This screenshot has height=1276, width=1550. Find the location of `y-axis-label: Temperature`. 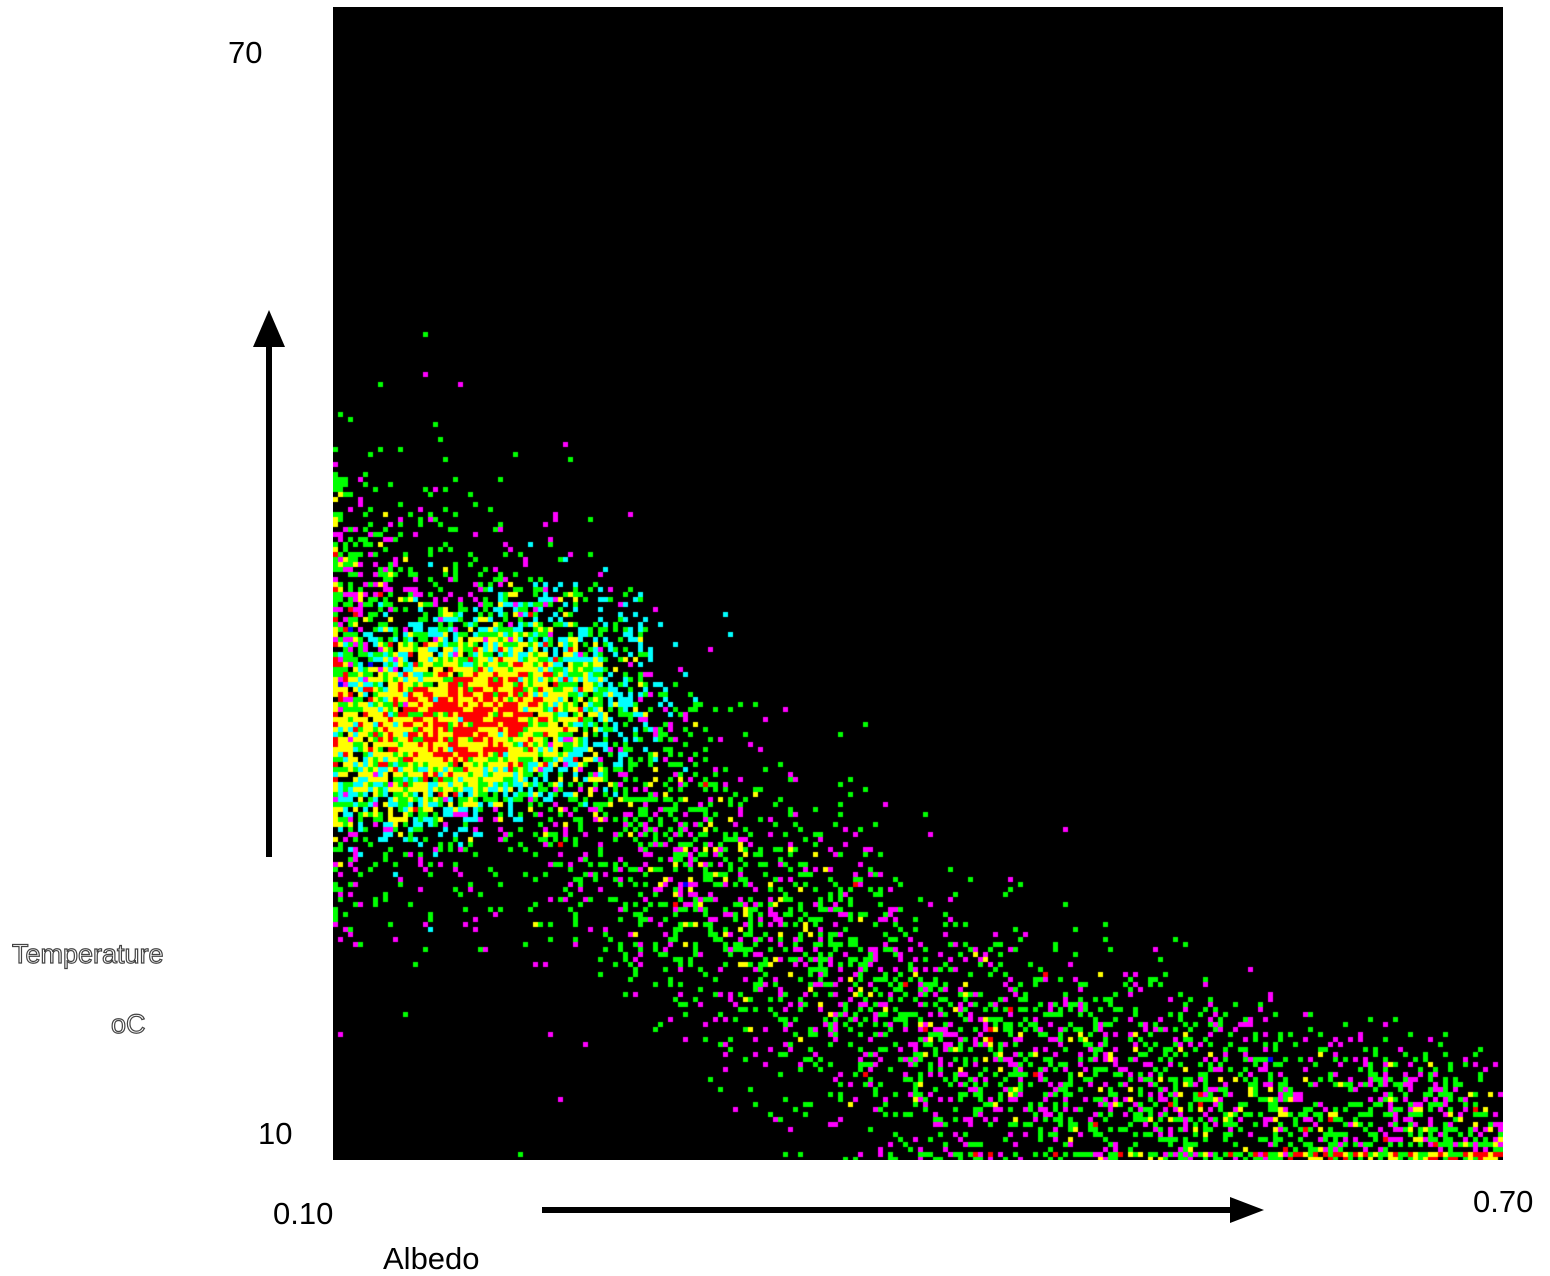

y-axis-label: Temperature is located at coordinates (87, 954).